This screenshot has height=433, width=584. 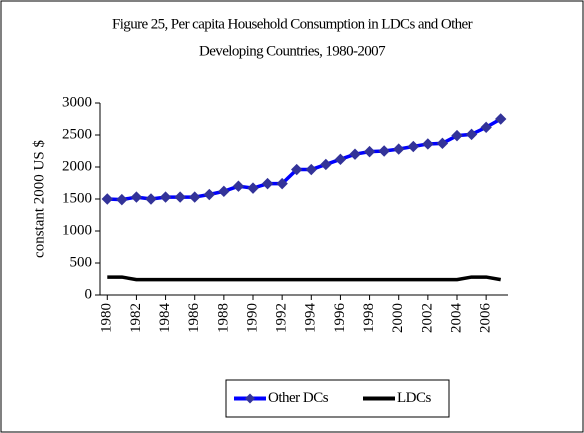 What do you see at coordinates (39, 199) in the screenshot?
I see `y-axis-label: constant 2000 US $` at bounding box center [39, 199].